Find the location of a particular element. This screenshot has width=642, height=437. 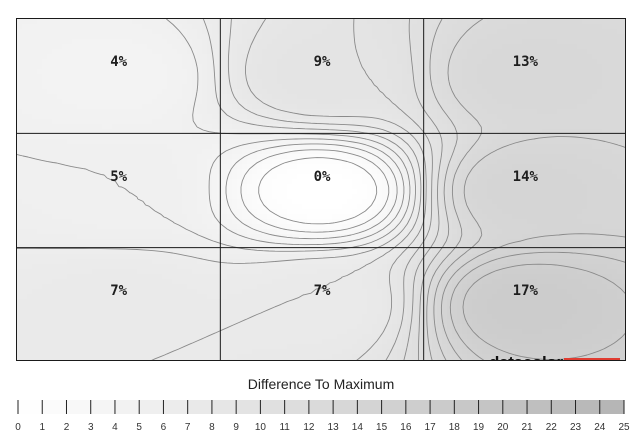

cell-value-label: 0% is located at coordinates (322, 176).